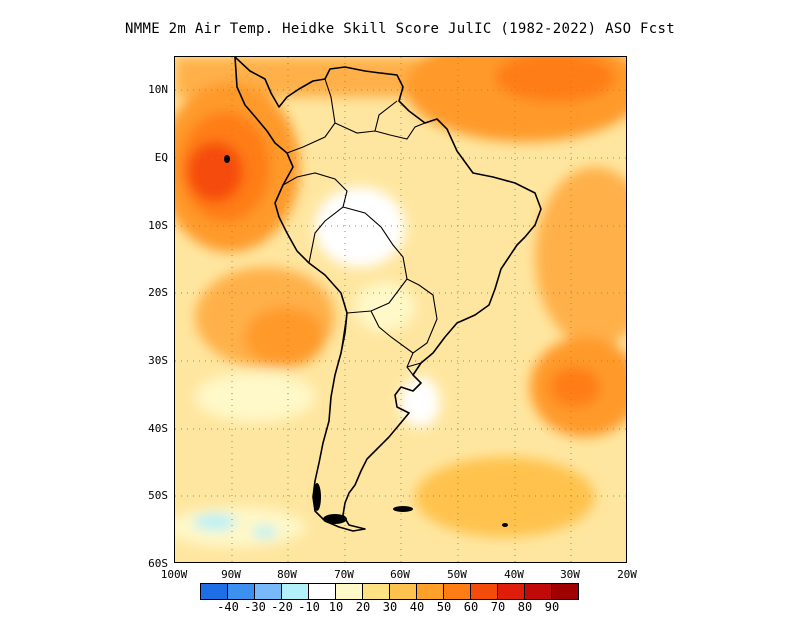  I want to click on colorbar-label: 10, so click(336, 607).